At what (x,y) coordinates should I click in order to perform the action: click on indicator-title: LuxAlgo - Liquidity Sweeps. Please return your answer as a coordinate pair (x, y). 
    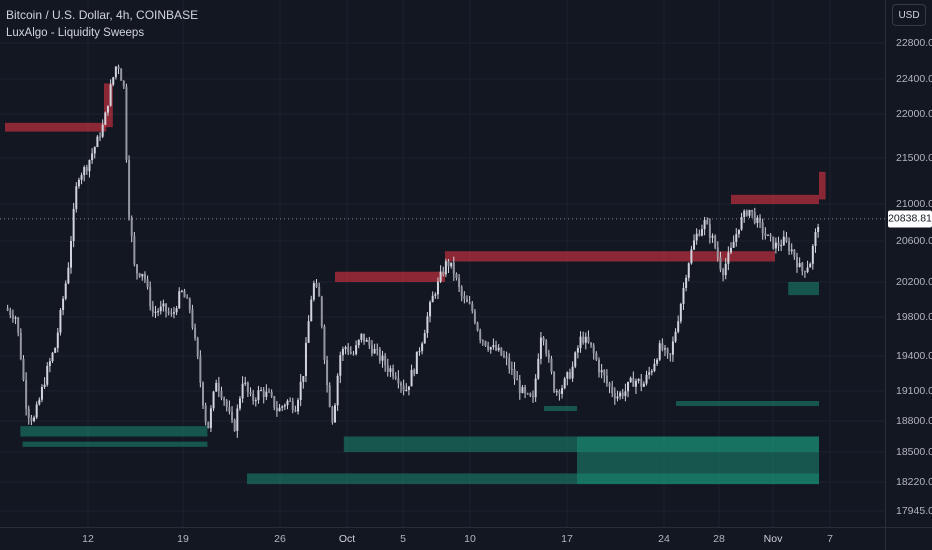
    Looking at the image, I should click on (75, 33).